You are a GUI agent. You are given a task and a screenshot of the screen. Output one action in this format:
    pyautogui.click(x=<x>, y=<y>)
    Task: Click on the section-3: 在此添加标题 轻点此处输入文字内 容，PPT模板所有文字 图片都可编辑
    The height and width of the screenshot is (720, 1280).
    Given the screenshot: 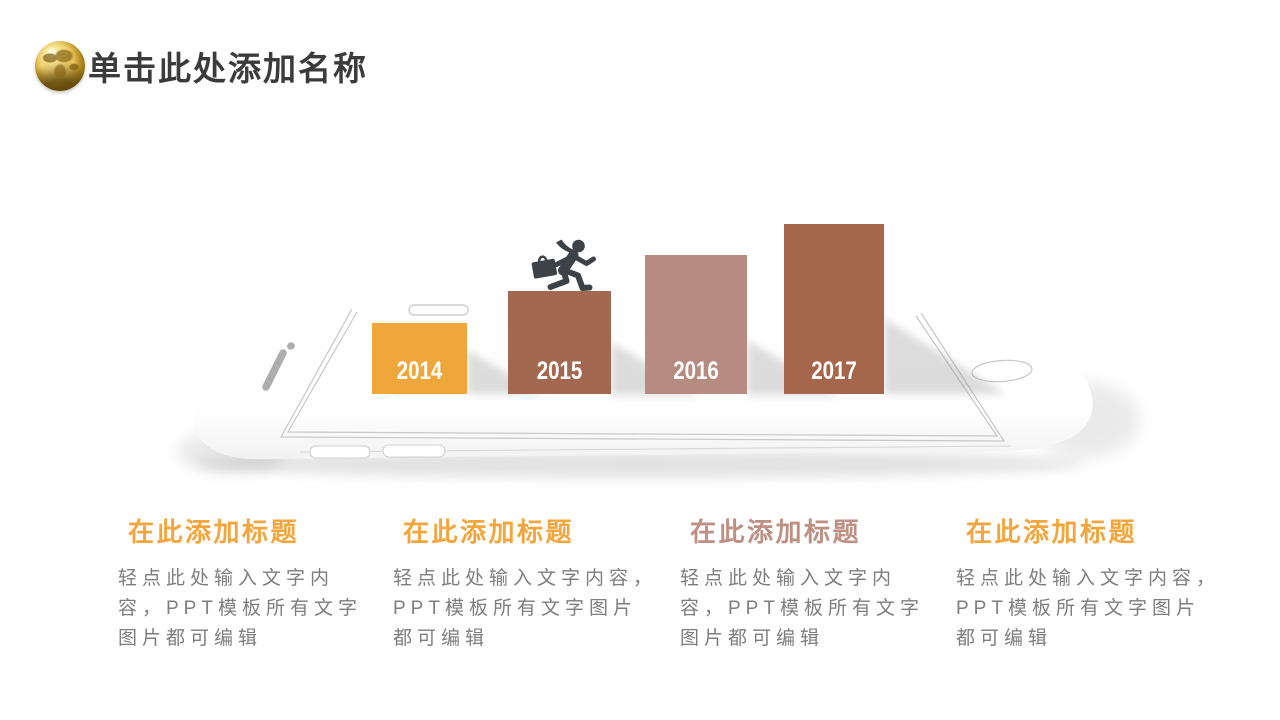 What is the action you would take?
    pyautogui.click(x=820, y=583)
    